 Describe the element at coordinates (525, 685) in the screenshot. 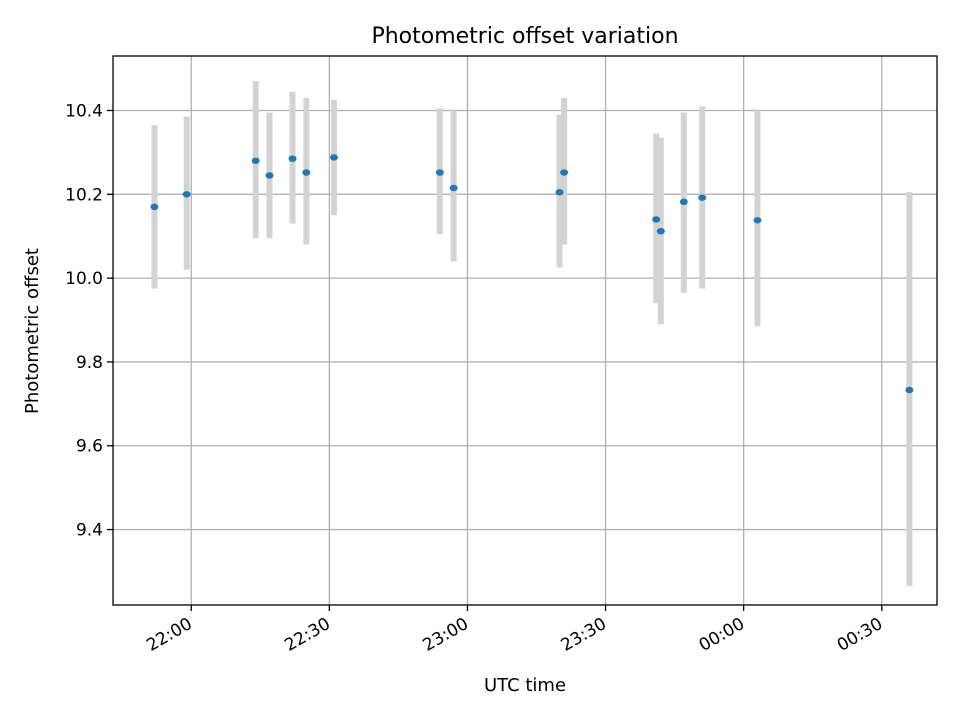

I see `x-axis-label: UTC time` at that location.